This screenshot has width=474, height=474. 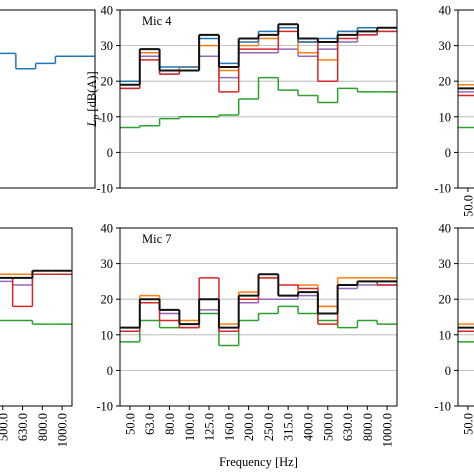 What do you see at coordinates (92, 124) in the screenshot?
I see `y-label-symbol: L` at bounding box center [92, 124].